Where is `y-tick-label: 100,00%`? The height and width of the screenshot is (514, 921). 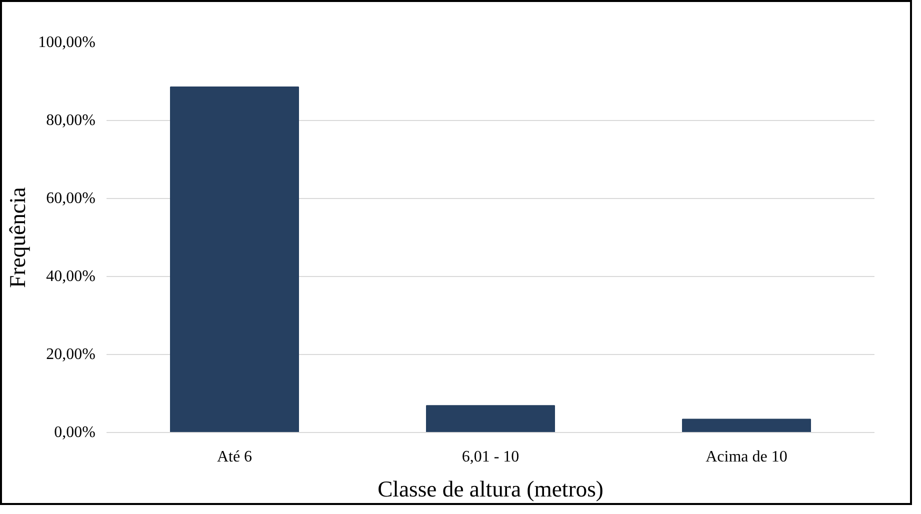 y-tick-label: 100,00% is located at coordinates (67, 42).